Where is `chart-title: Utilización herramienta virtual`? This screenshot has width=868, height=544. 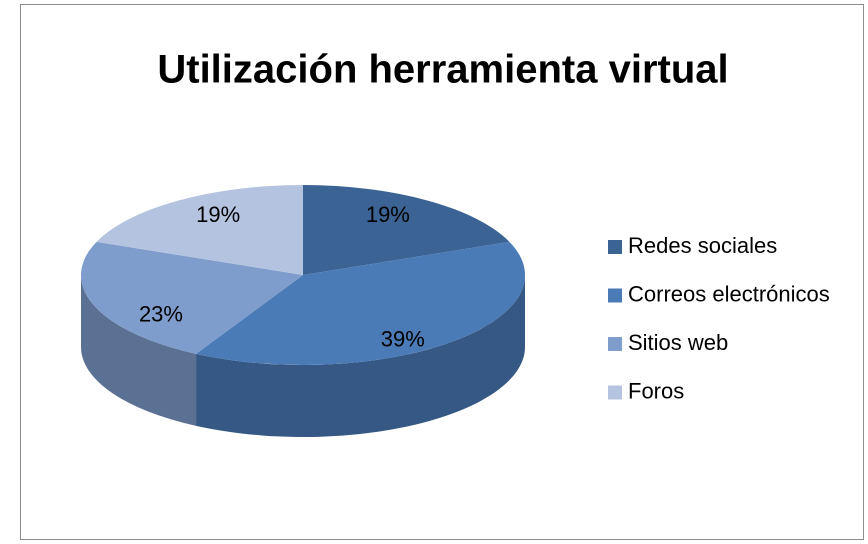 chart-title: Utilización herramienta virtual is located at coordinates (442, 70).